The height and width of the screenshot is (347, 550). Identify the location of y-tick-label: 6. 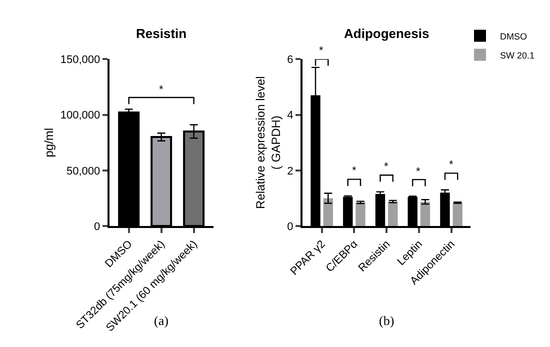
(290, 60).